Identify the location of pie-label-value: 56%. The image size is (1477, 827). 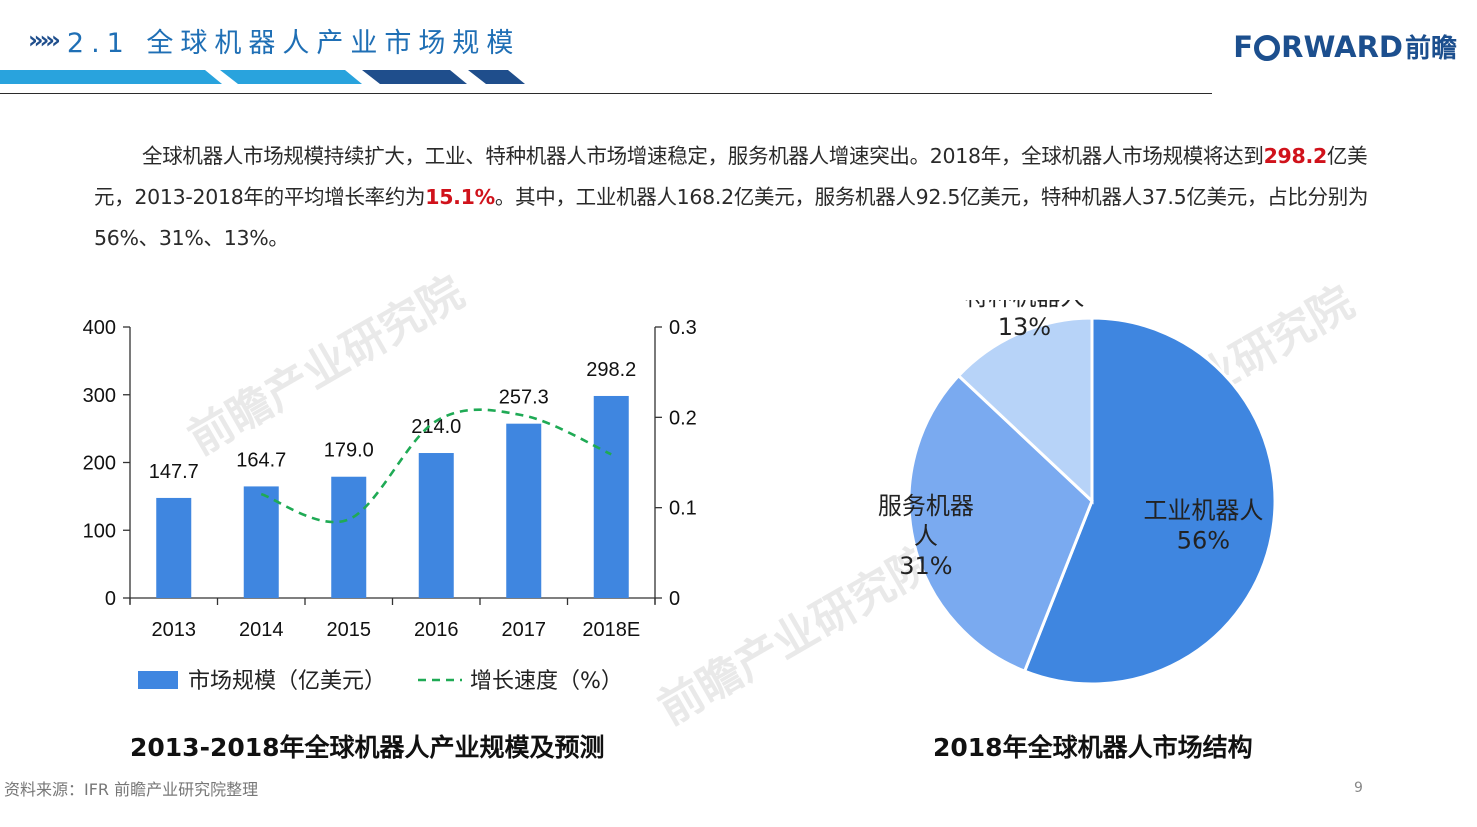
(1203, 540).